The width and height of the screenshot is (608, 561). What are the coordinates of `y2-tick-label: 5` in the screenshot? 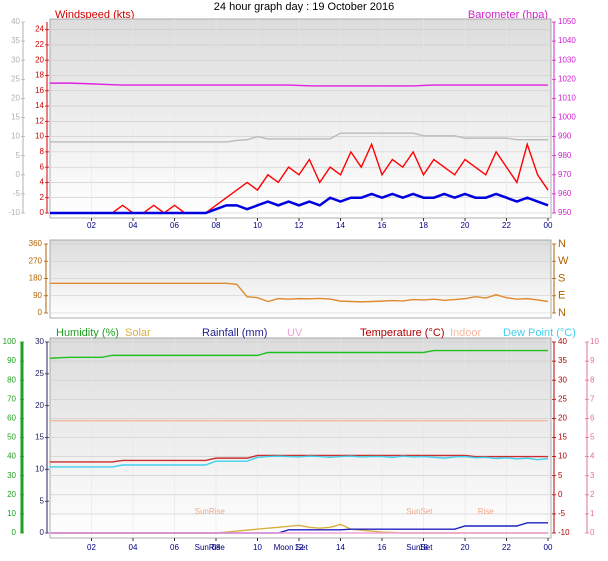 It's located at (42, 500).